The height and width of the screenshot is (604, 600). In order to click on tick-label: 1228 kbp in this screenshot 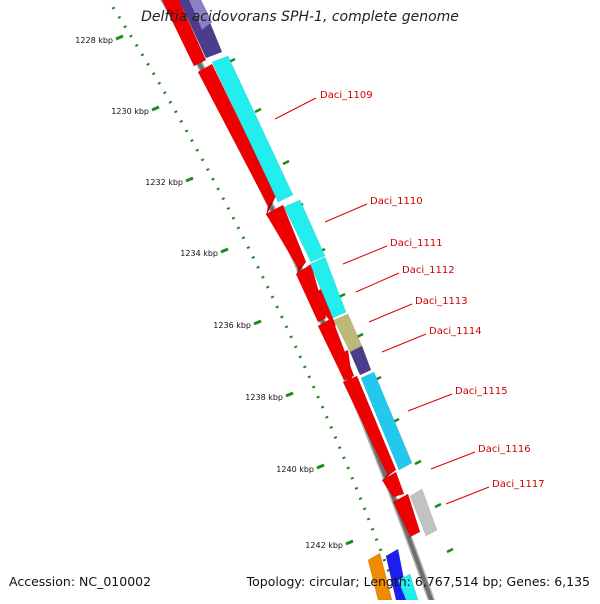, I will do `click(94, 40)`.